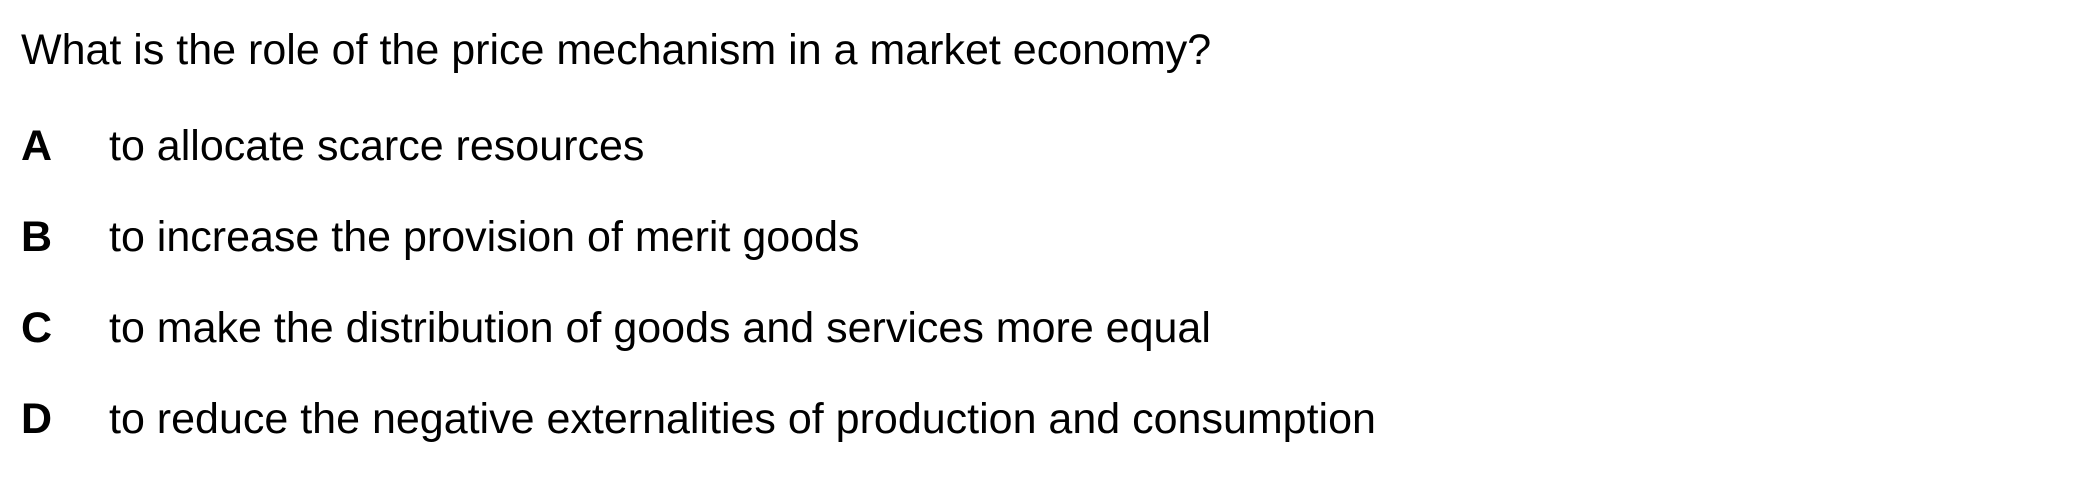 Image resolution: width=2100 pixels, height=482 pixels. I want to click on option-b-text: to increase the provision of merit goods, so click(484, 237).